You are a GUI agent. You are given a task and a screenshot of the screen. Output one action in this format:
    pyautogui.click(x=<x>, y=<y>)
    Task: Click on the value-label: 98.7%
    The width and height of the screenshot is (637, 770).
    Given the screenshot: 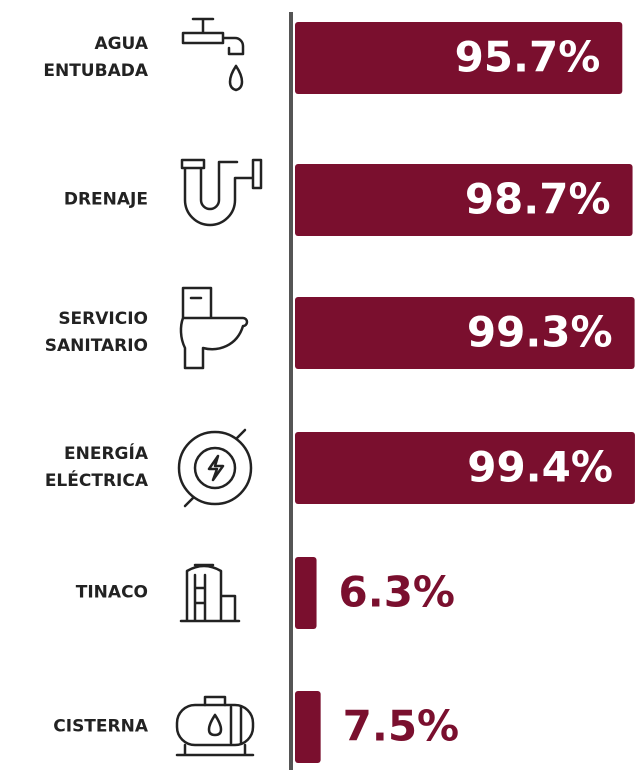 What is the action you would take?
    pyautogui.click(x=538, y=199)
    